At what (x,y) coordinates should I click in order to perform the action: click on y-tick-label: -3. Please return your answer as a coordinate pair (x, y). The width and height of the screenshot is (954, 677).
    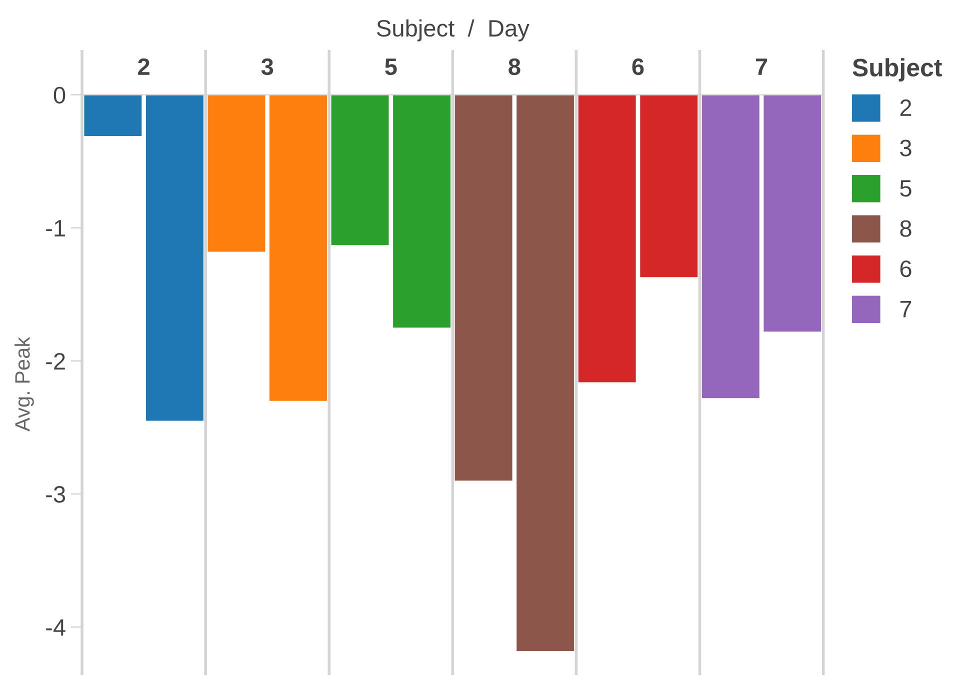
    Looking at the image, I should click on (56, 494).